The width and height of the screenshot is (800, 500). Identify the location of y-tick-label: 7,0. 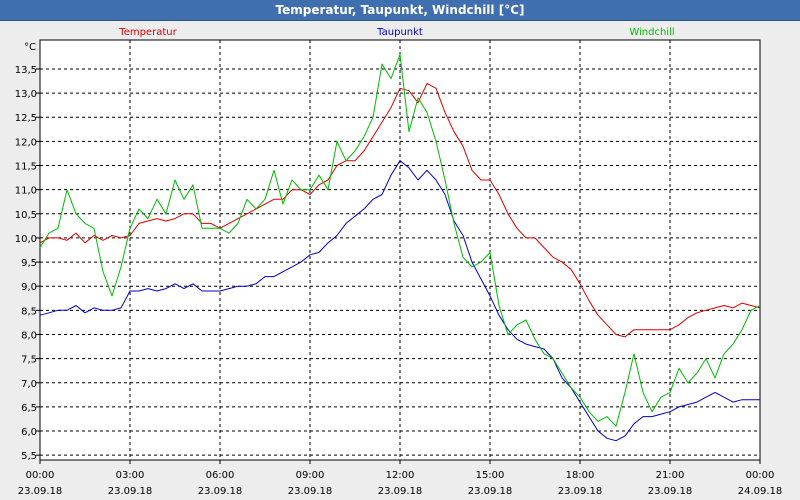
(29, 384).